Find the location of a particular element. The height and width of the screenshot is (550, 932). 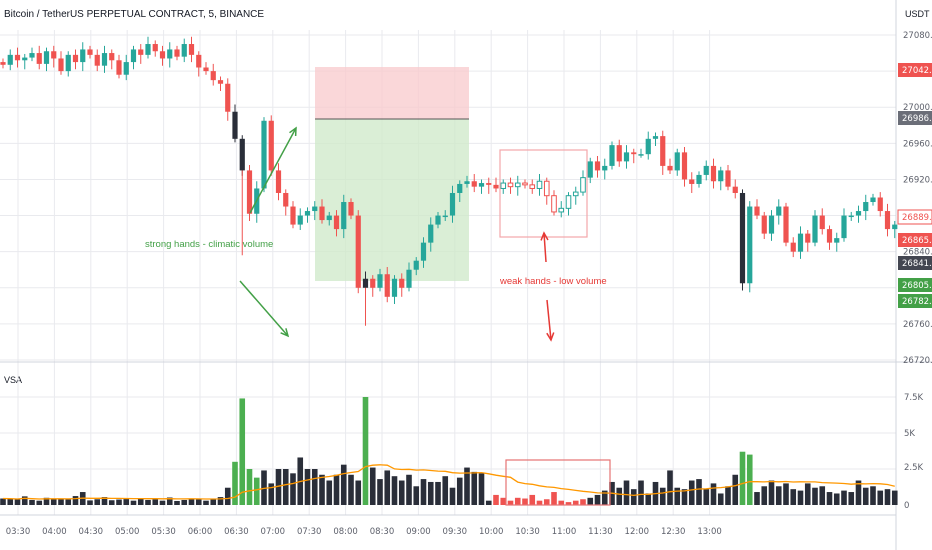

strong-hands-annotation: strong hands - climatic volume is located at coordinates (209, 244).